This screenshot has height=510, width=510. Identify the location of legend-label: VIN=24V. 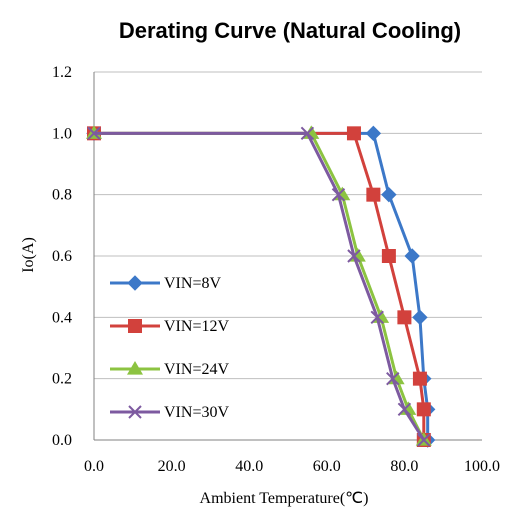
(196, 369).